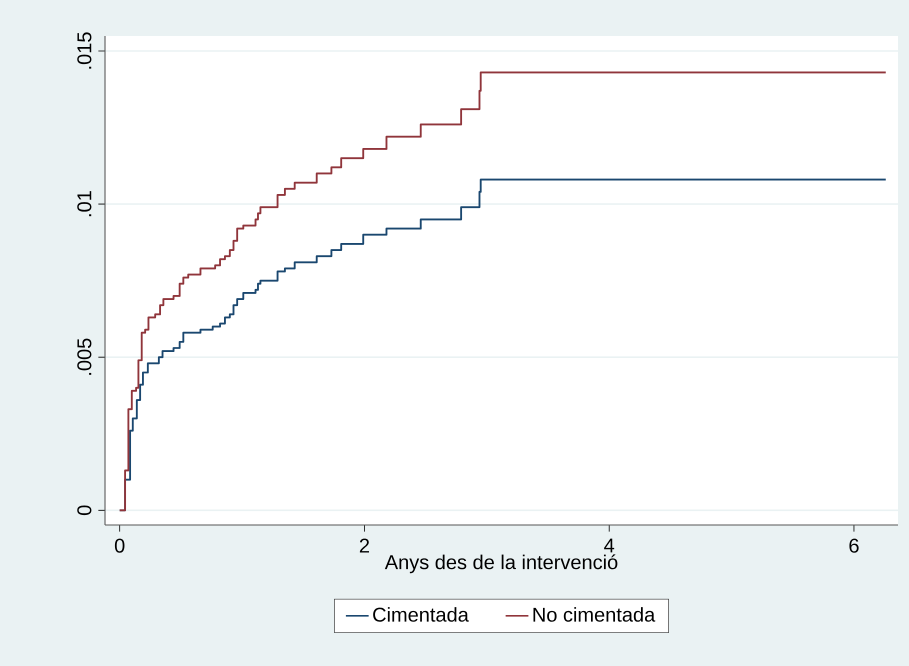  What do you see at coordinates (421, 614) in the screenshot?
I see `legend-label: Cimentada` at bounding box center [421, 614].